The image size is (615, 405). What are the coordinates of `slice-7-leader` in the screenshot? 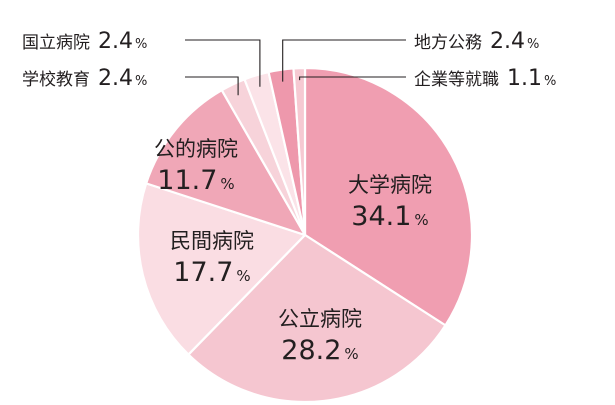 It's located at (344, 60).